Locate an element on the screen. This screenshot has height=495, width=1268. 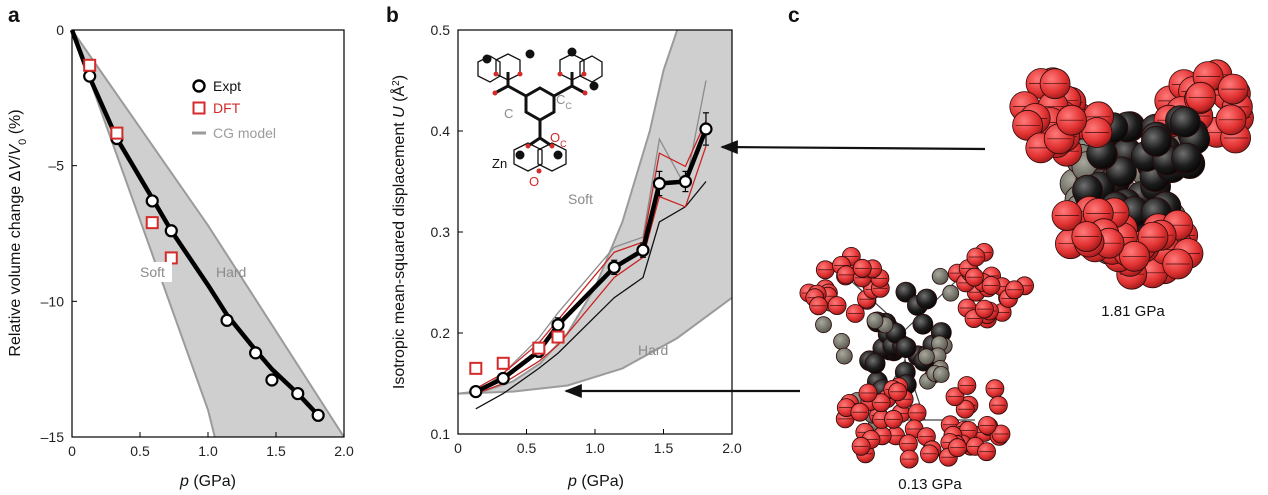
structure-1-81-gpa is located at coordinates (1131, 174).